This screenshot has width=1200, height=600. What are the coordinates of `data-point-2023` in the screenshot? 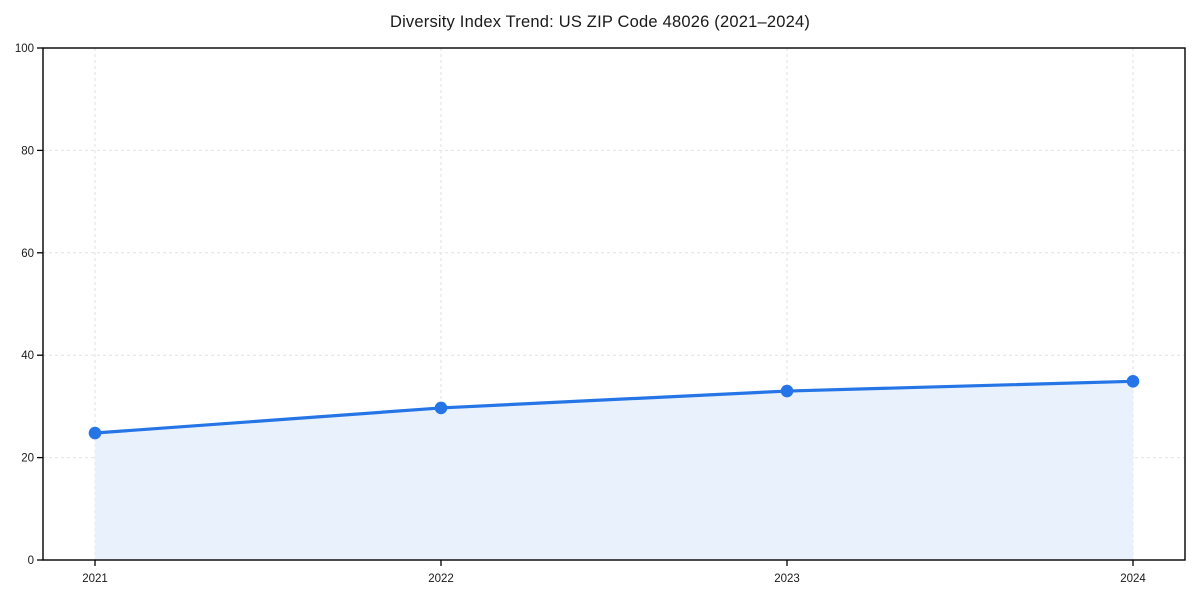 It's located at (787, 391).